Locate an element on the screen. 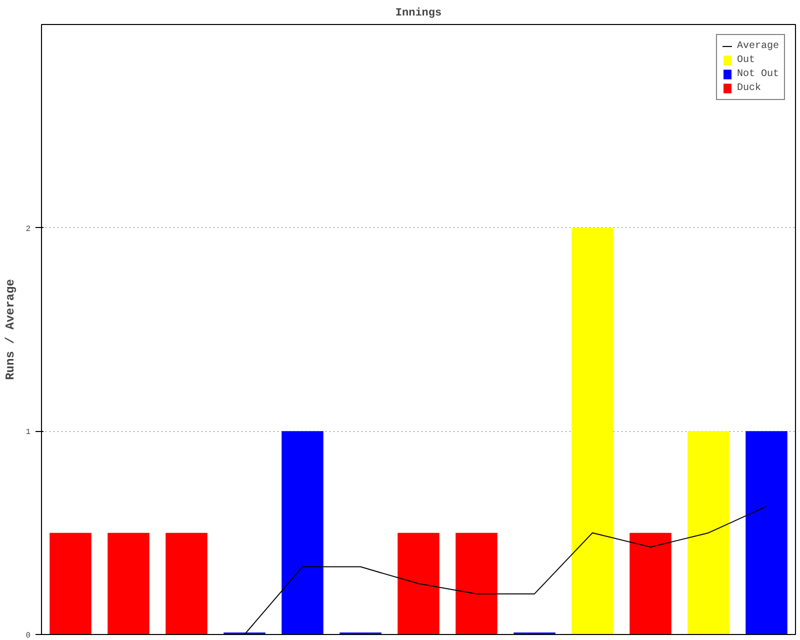  y-tick-label: 2 is located at coordinates (28, 229).